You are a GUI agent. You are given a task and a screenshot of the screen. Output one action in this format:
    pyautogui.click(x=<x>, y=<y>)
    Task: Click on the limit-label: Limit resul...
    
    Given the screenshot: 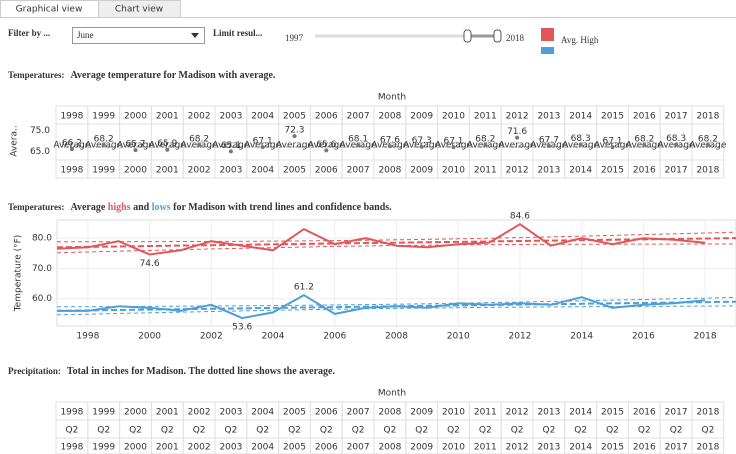 What is the action you would take?
    pyautogui.click(x=237, y=33)
    